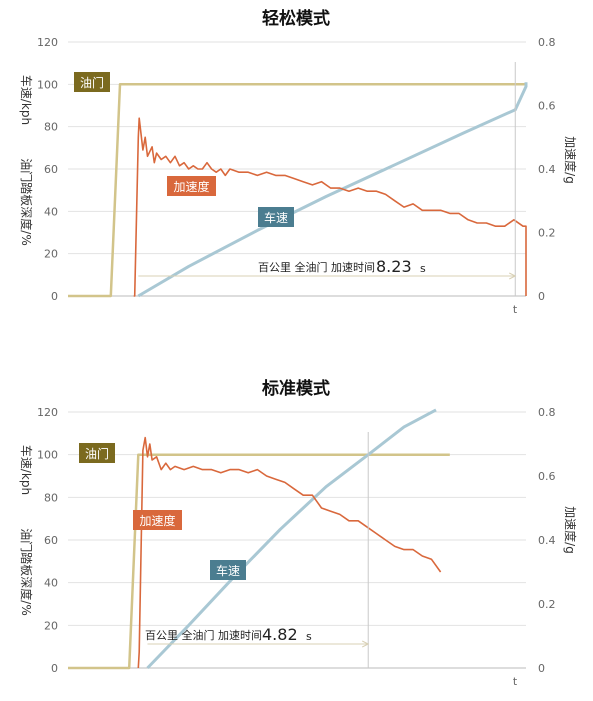 The height and width of the screenshot is (701, 593). Describe the element at coordinates (280, 634) in the screenshot. I see `annotation-value: 4.82` at that location.